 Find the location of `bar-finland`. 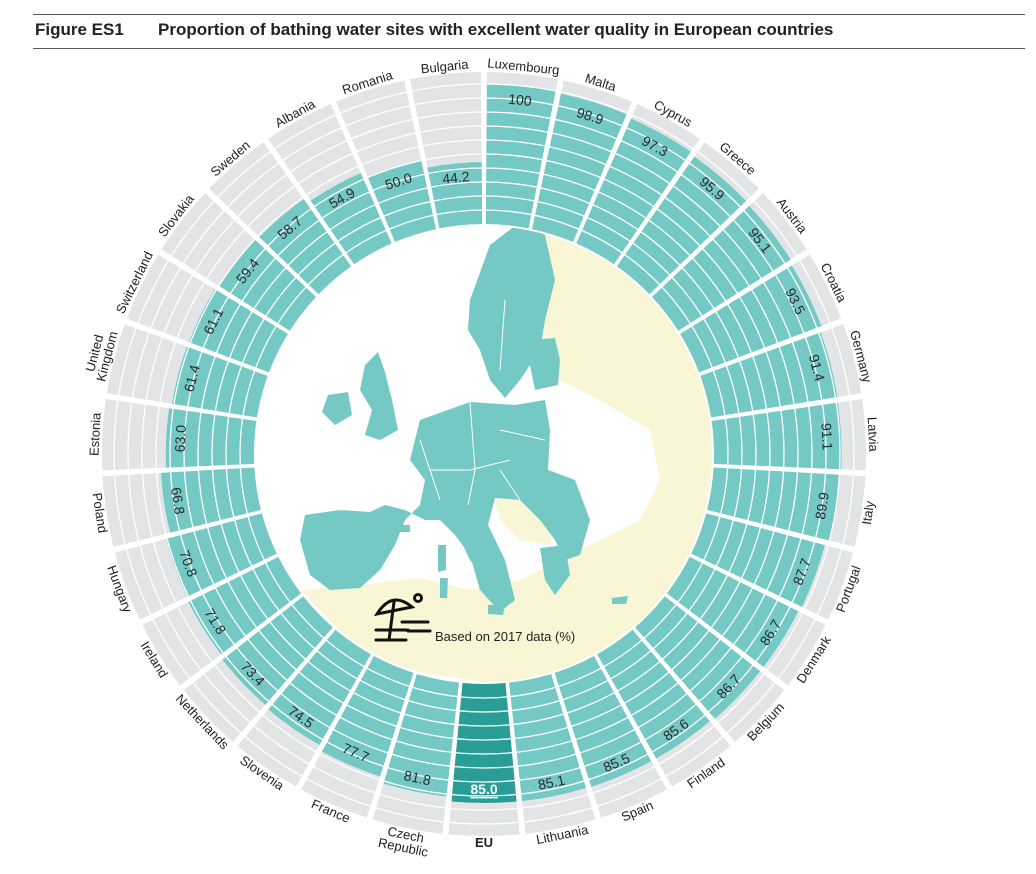

bar-finland is located at coordinates (653, 694).